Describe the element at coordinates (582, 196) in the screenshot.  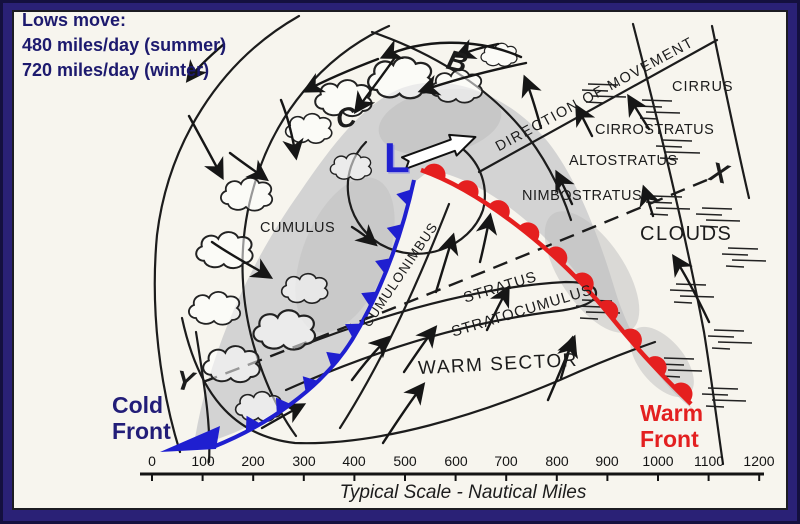
I see `nimbostratus-label: NIMBOSTRATUS` at that location.